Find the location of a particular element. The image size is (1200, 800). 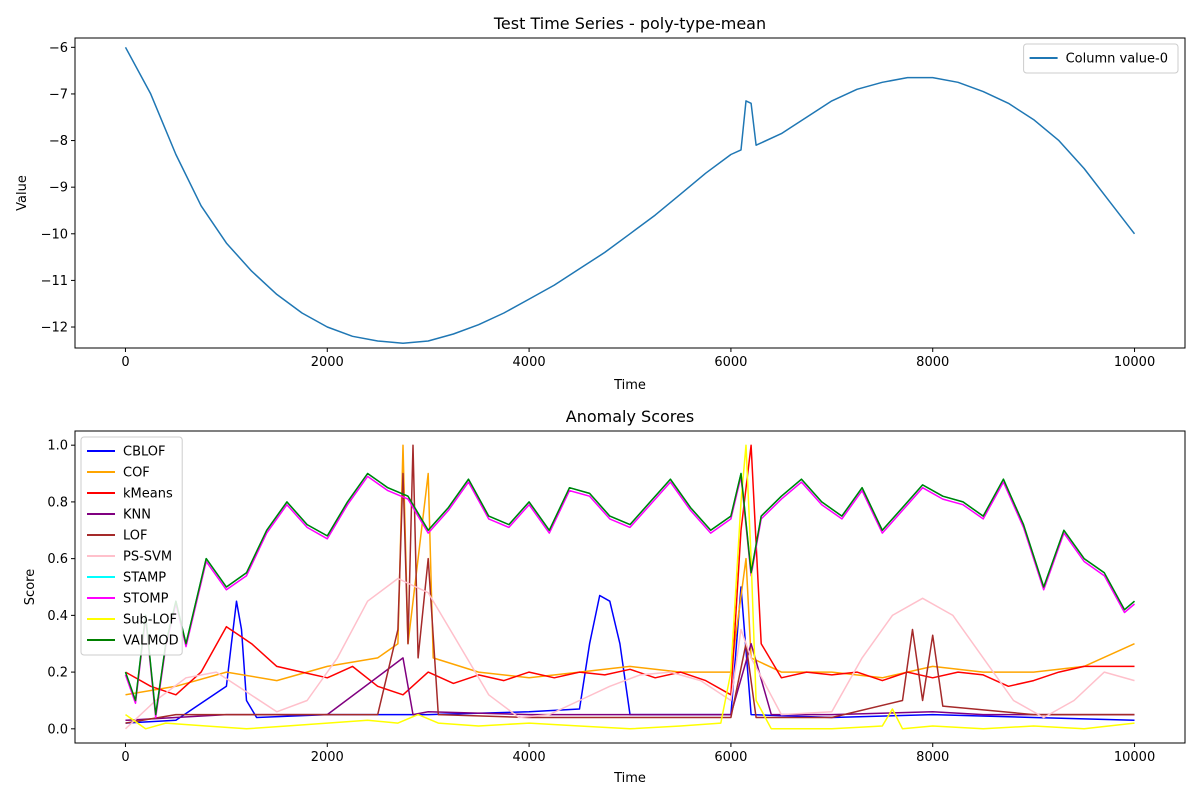

legend-label-kmeans: kMeans is located at coordinates (148, 494).